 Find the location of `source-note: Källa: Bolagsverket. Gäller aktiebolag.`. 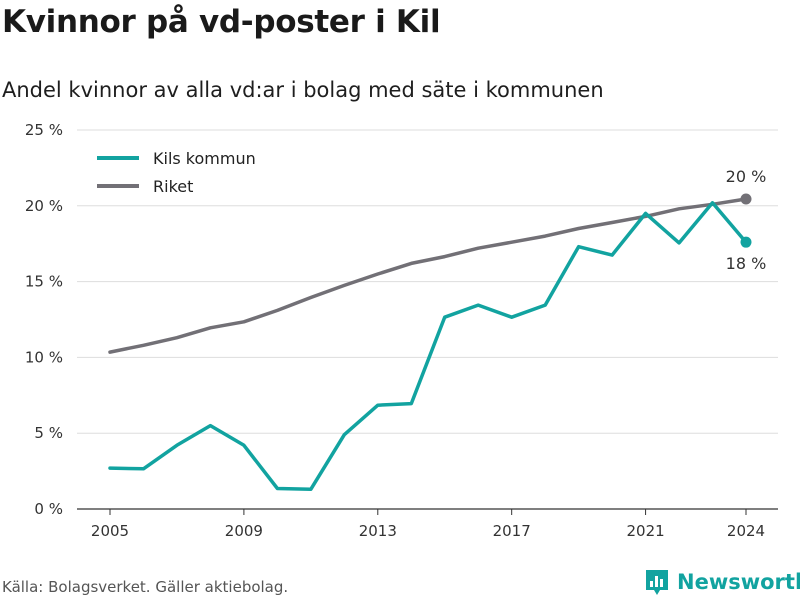

source-note: Källa: Bolagsverket. Gäller aktiebolag. is located at coordinates (145, 587).